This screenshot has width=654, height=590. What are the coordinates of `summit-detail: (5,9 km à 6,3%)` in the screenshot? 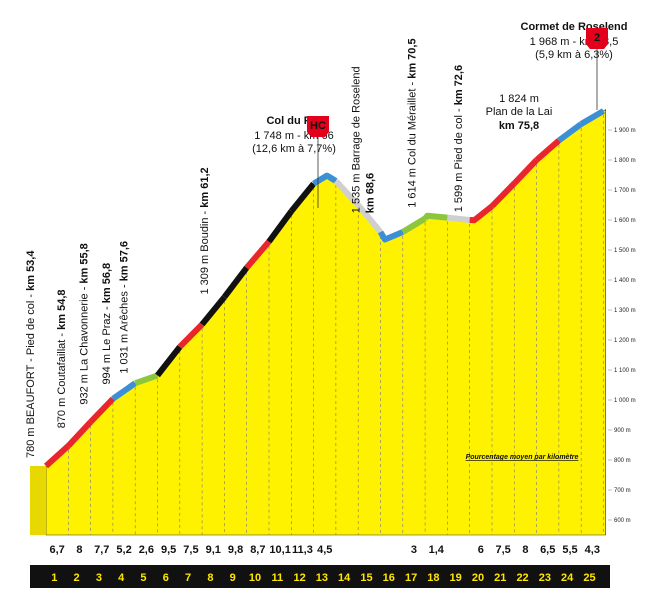 It's located at (574, 55).